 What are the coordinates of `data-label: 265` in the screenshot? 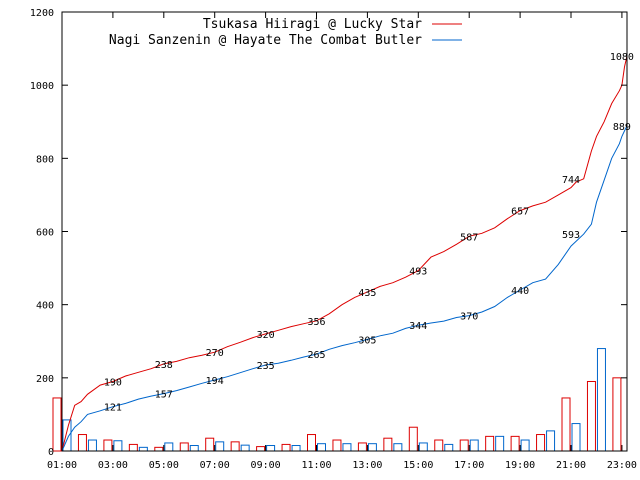 It's located at (316, 355).